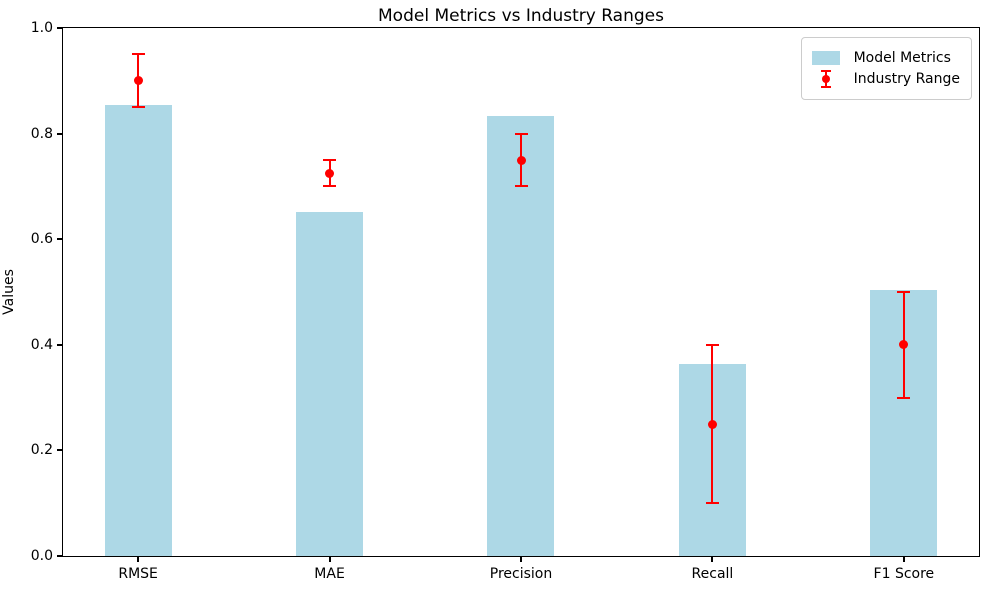  I want to click on legend-item-model-metrics: Model Metrics, so click(885, 58).